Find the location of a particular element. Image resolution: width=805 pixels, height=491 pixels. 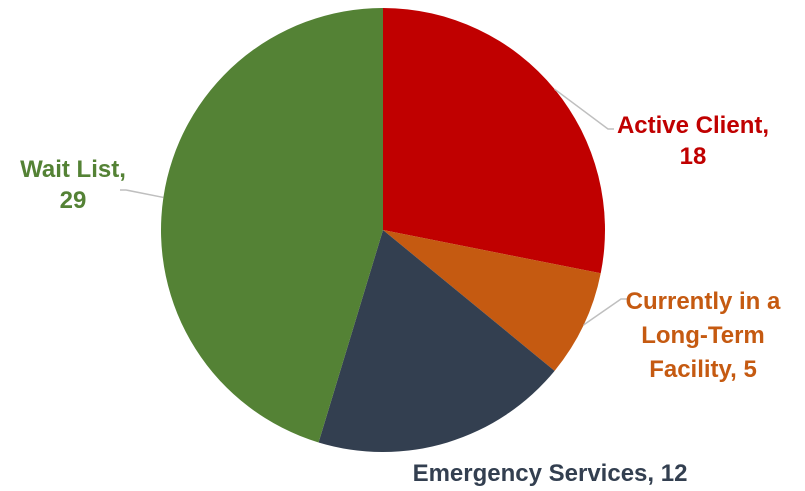

data-label-currently-in-a-long-term-facility: Currently in a Long-Term Facility, 5 is located at coordinates (703, 335).